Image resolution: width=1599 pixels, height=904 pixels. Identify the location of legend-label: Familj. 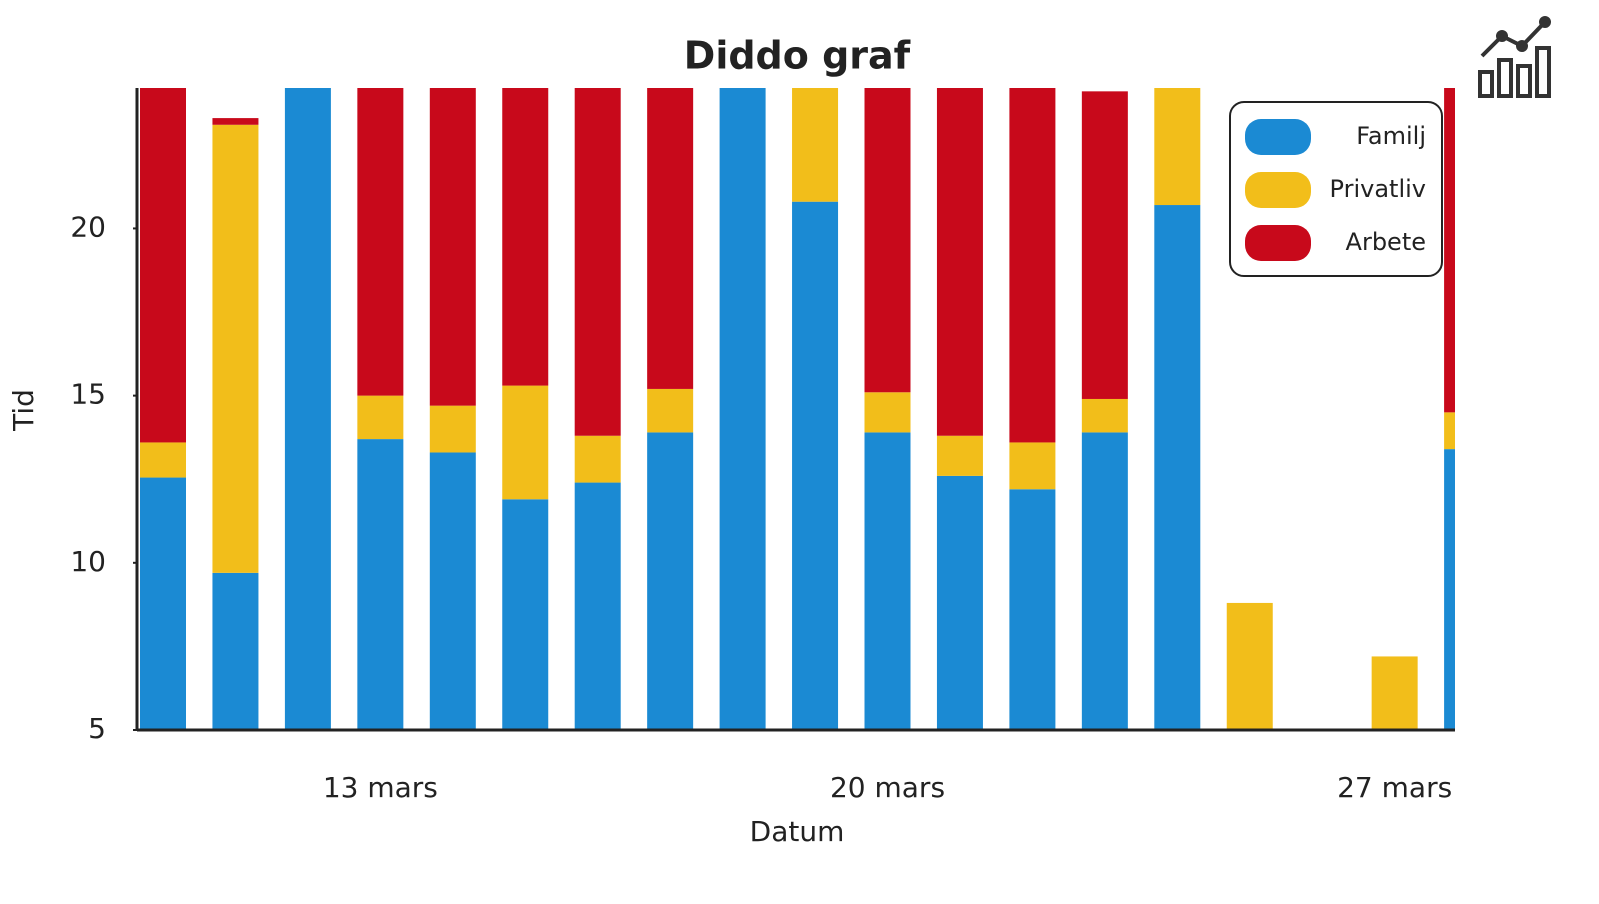
(1391, 136).